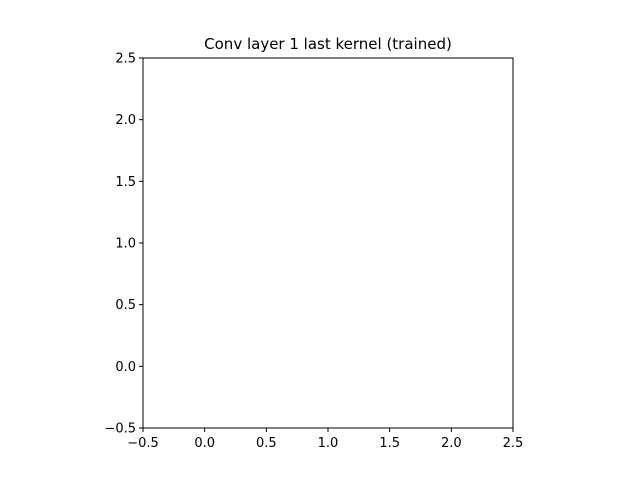 The image size is (640, 480). Describe the element at coordinates (125, 305) in the screenshot. I see `y-tick-label: 0.5` at that location.